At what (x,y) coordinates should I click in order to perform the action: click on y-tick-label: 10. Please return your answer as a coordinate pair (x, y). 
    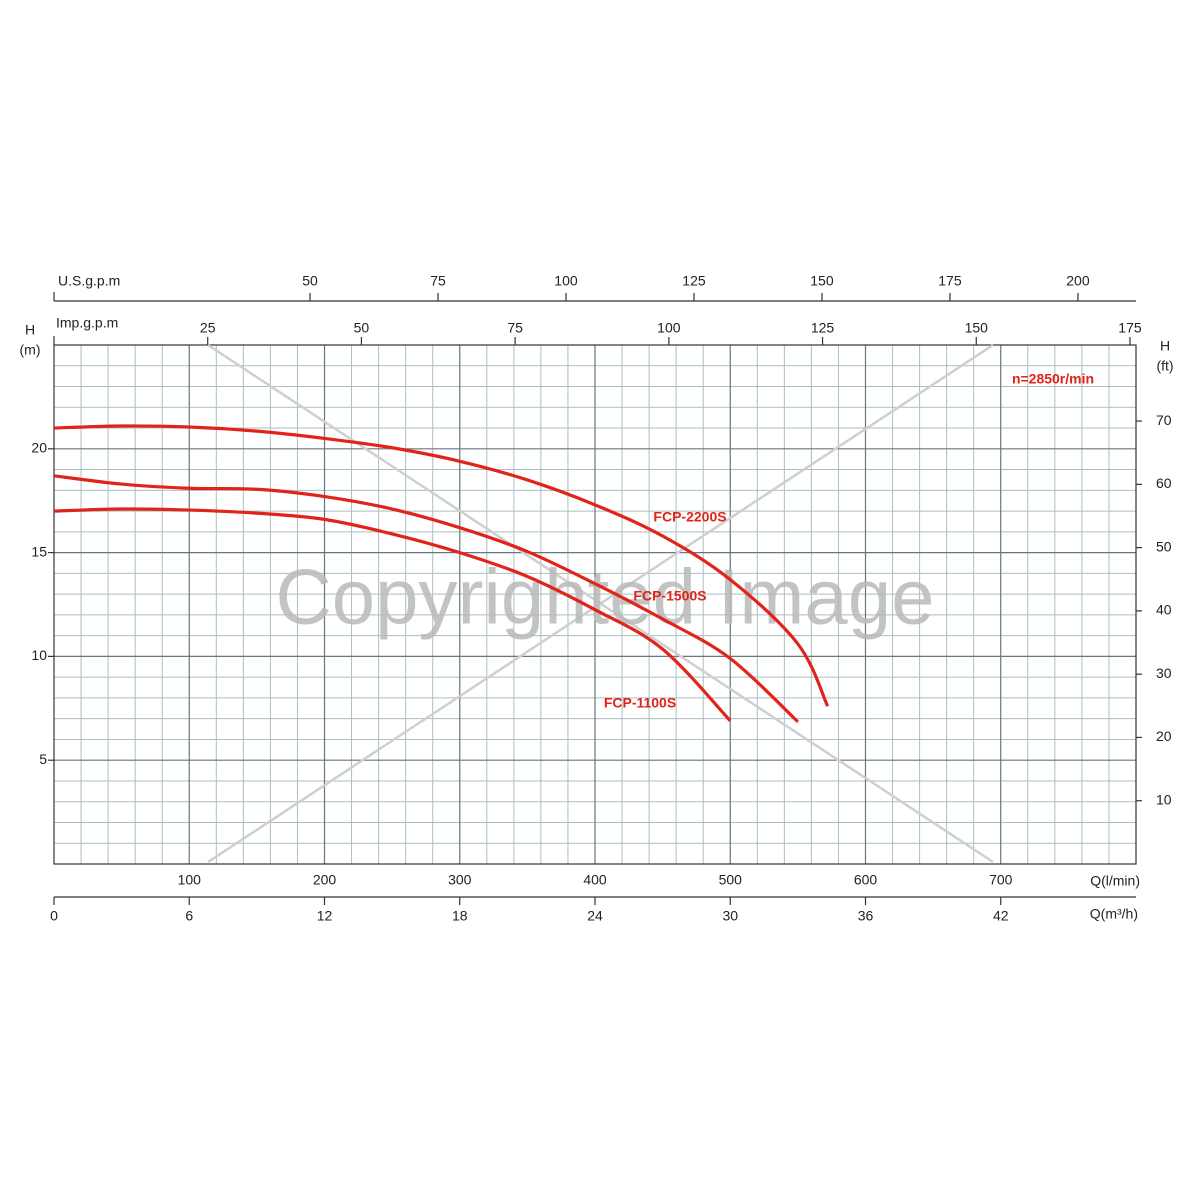
    Looking at the image, I should click on (39, 655).